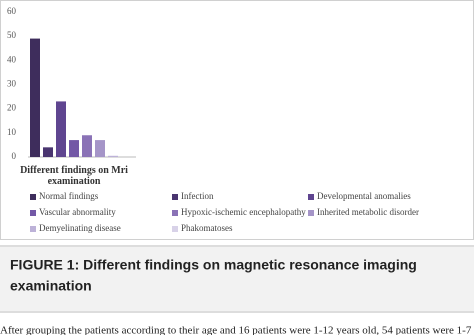 This screenshot has width=474, height=335. I want to click on y-tick-label: 30, so click(12, 84).